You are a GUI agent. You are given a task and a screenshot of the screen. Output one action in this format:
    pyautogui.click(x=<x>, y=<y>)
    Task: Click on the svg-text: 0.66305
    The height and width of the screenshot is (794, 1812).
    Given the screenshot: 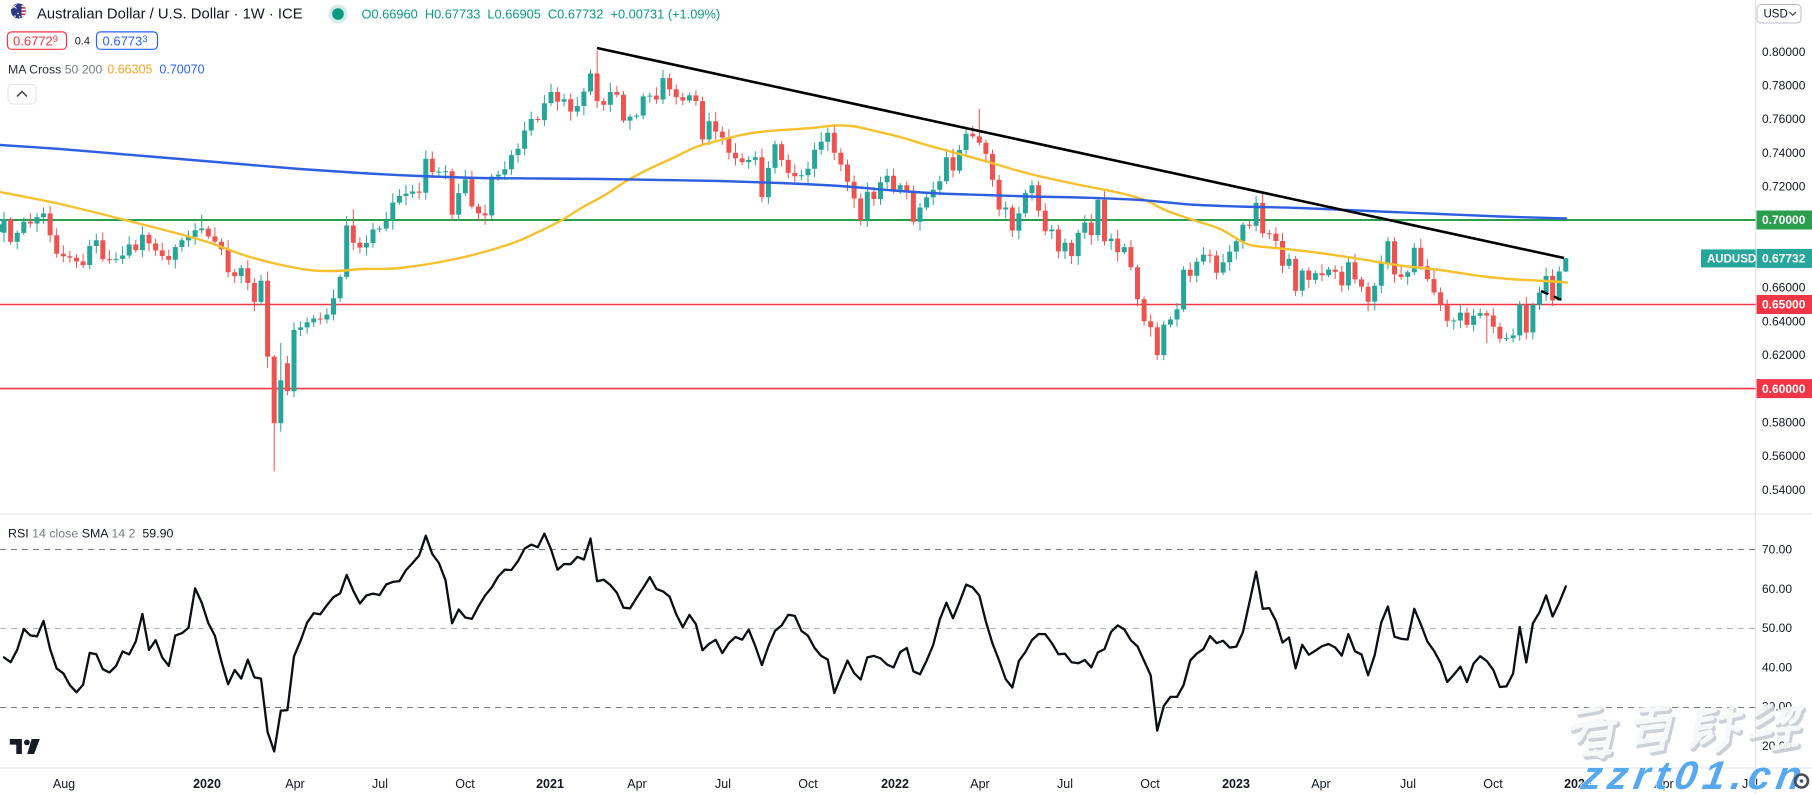 What is the action you would take?
    pyautogui.click(x=129, y=70)
    